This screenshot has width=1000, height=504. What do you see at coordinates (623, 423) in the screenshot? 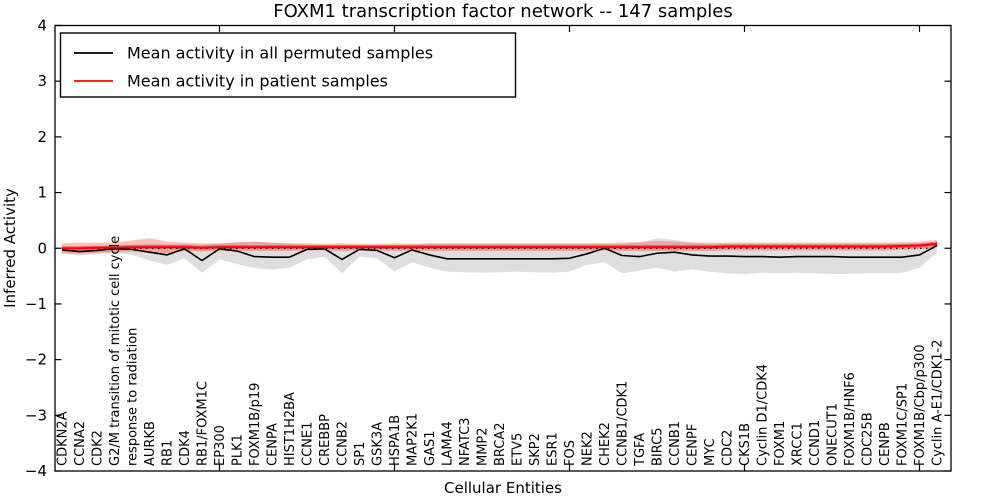
I see `x-category-label: CCNB1/CDK1` at bounding box center [623, 423].